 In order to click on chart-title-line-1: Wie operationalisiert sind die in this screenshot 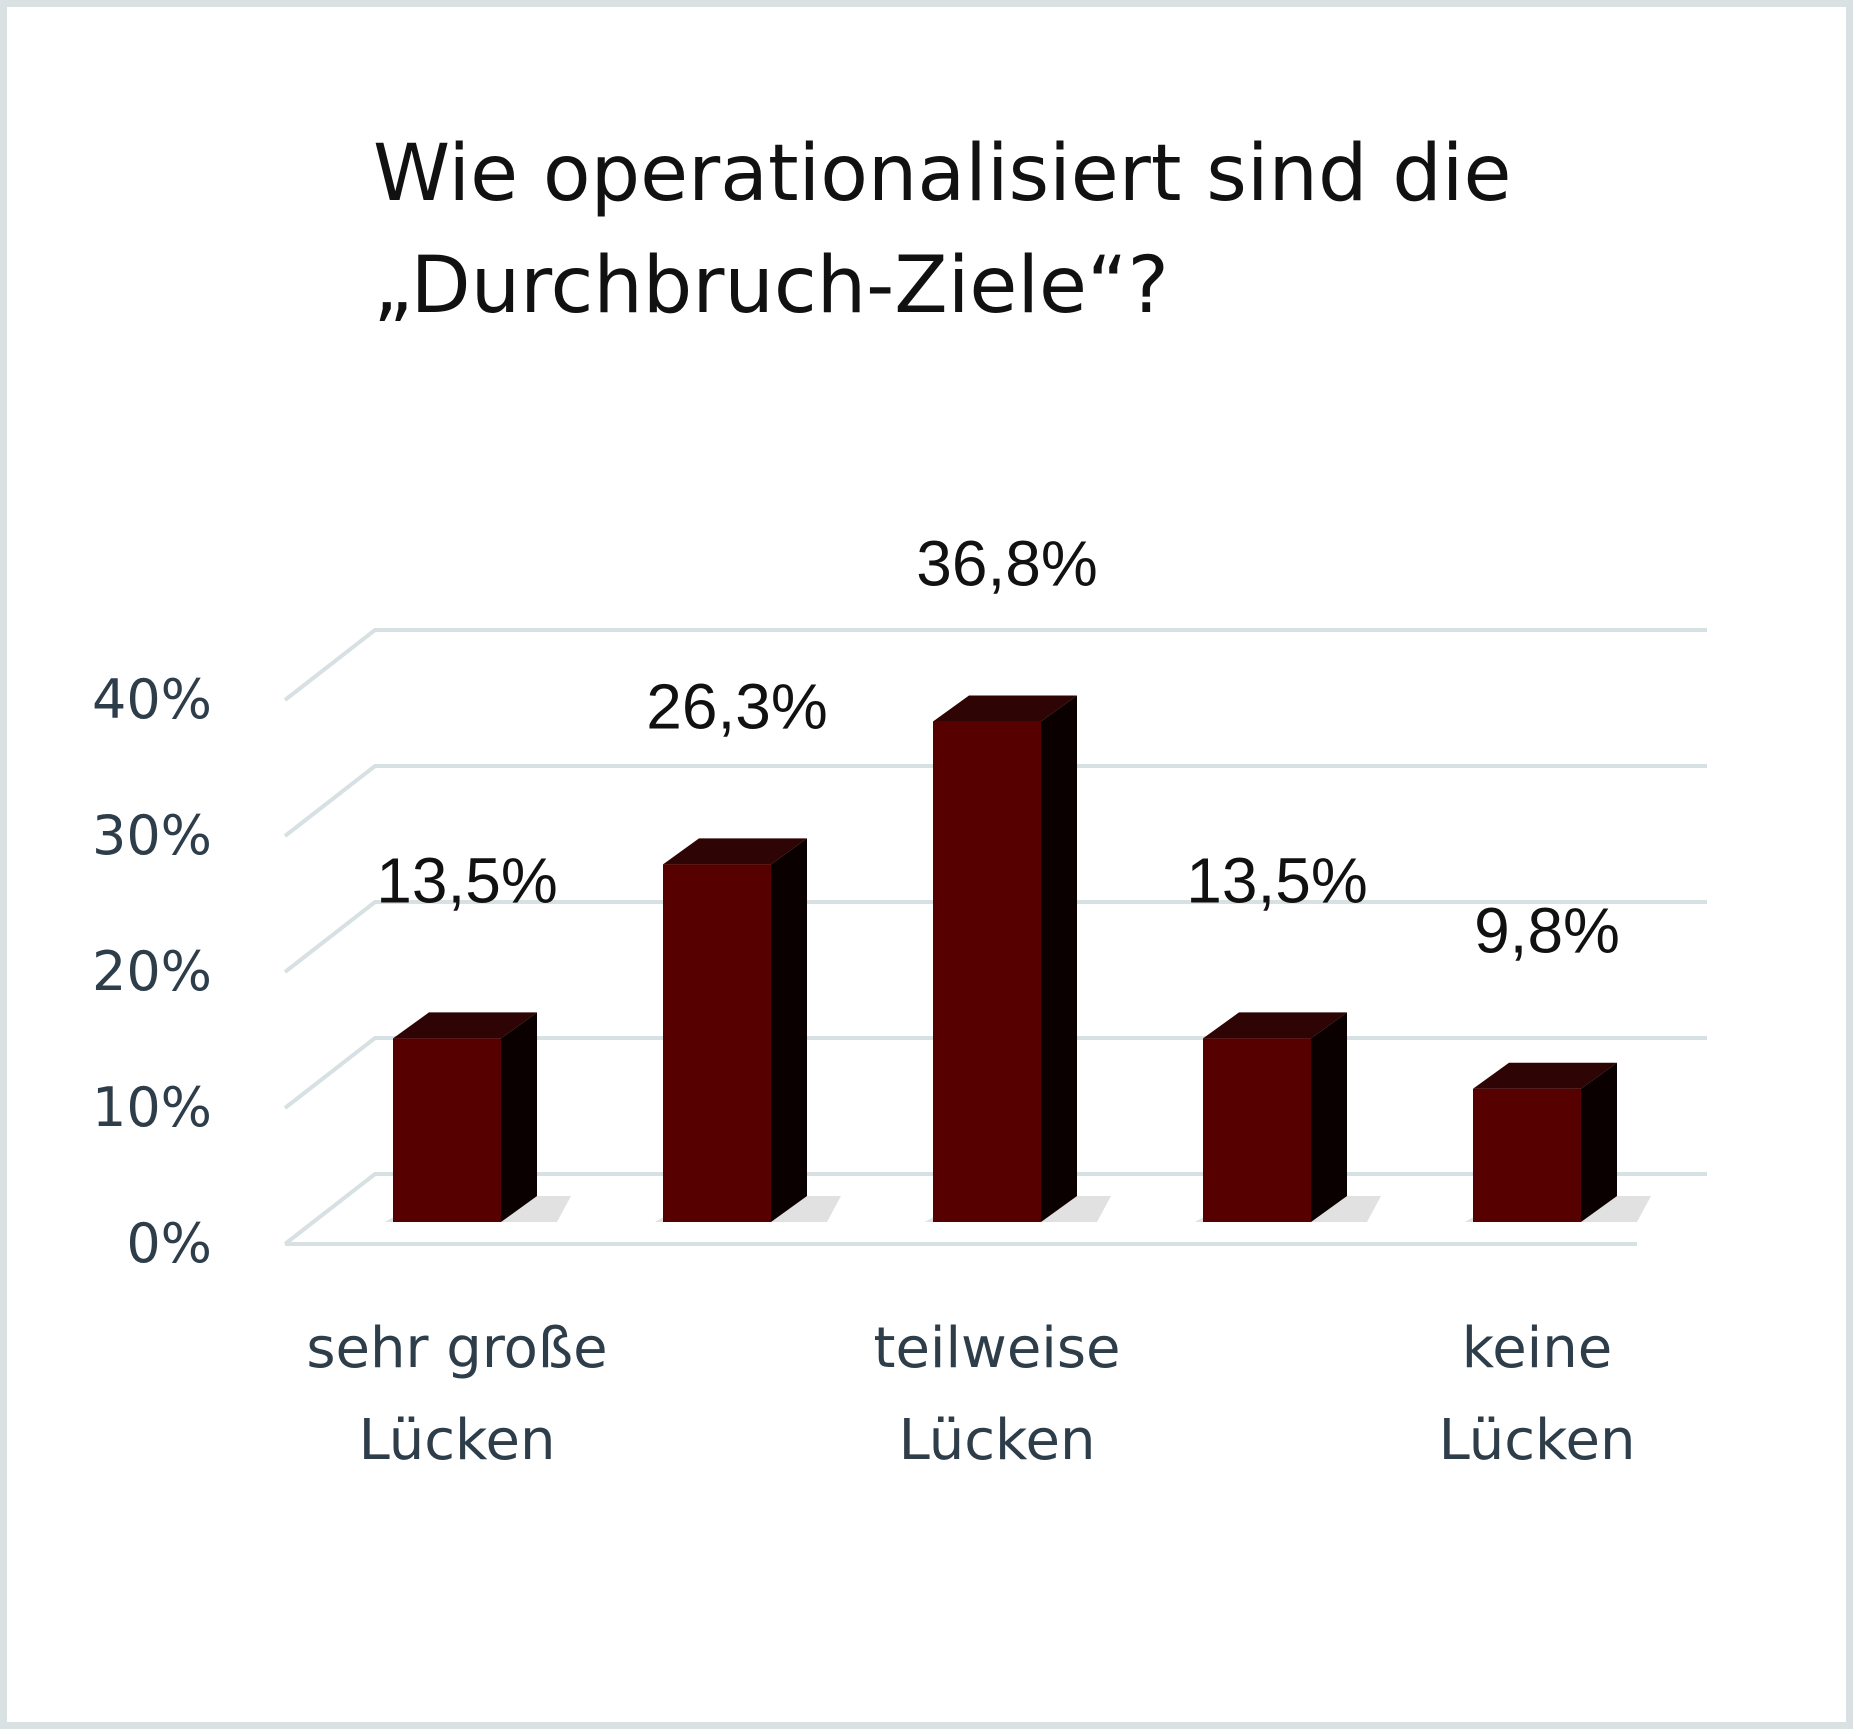, I will do `click(942, 174)`.